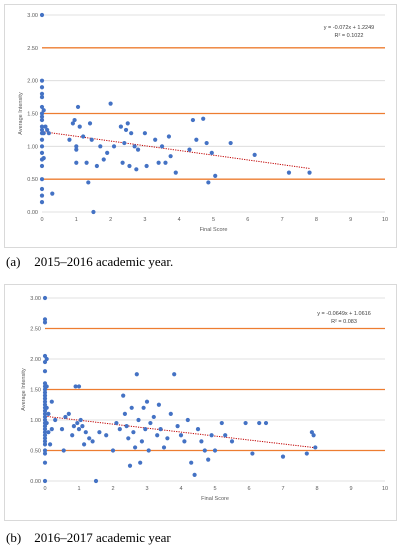 The height and width of the screenshot is (550, 403). What do you see at coordinates (110, 220) in the screenshot?
I see `charta-xtick-label: 2` at bounding box center [110, 220].